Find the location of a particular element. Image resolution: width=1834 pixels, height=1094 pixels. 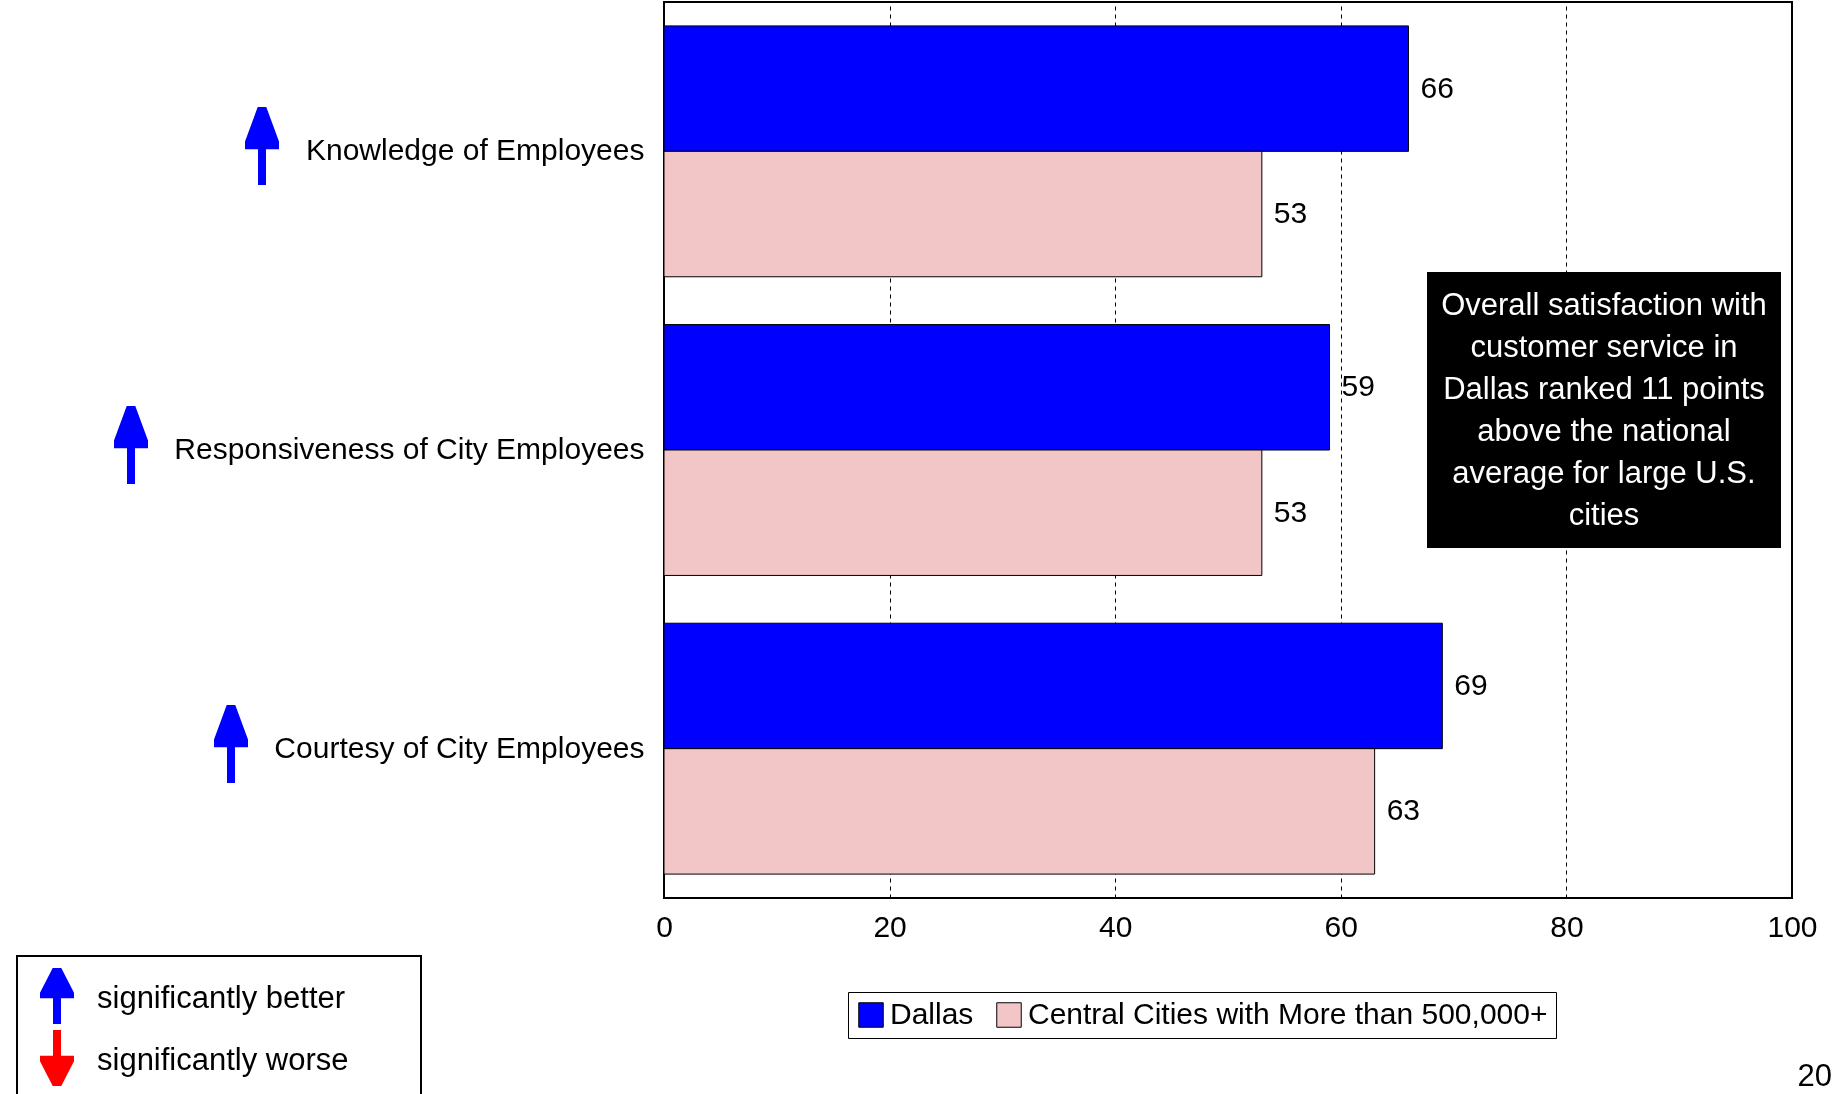

text: significantly better is located at coordinates (221, 998).